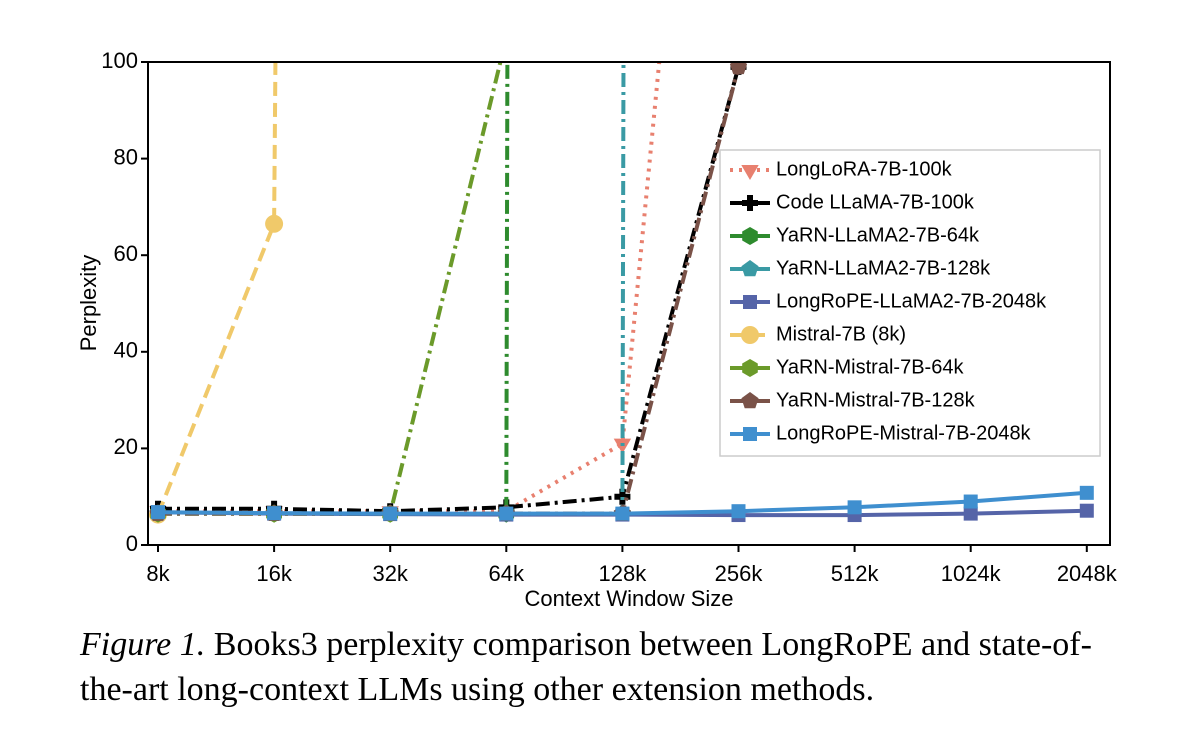 This screenshot has width=1194, height=740. Describe the element at coordinates (390, 573) in the screenshot. I see `x-tick-label: 32k` at that location.